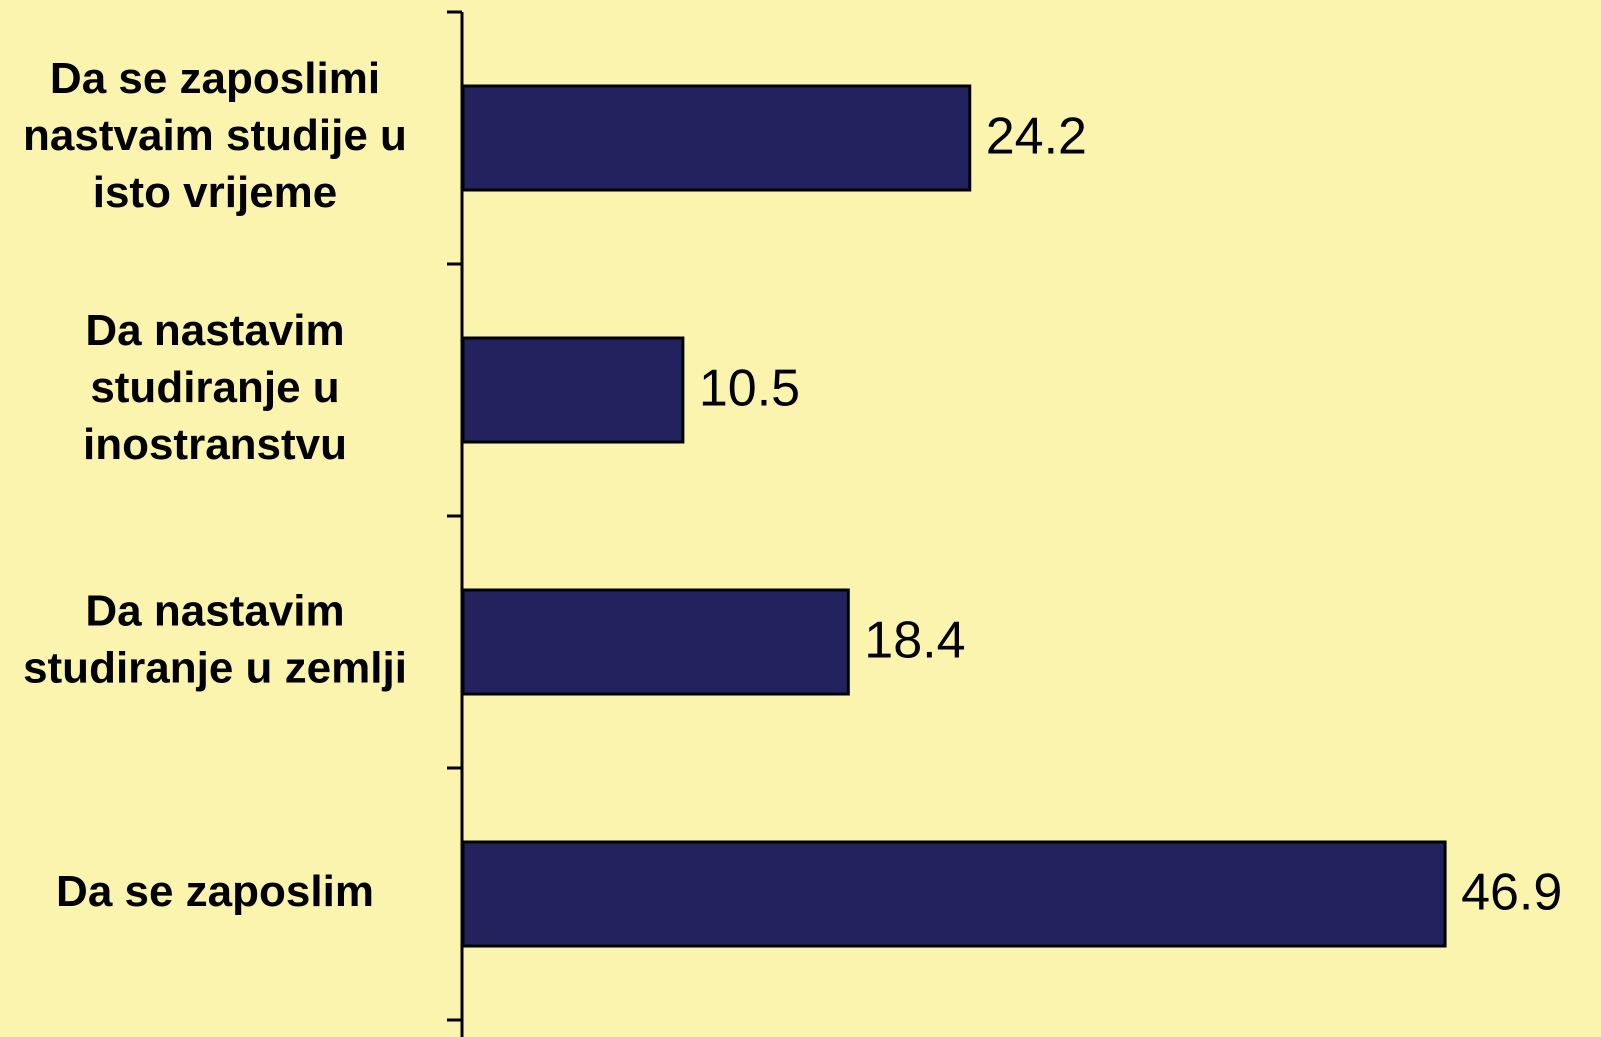 This screenshot has height=1037, width=1601. Describe the element at coordinates (914, 641) in the screenshot. I see `value-label: 18.4` at that location.